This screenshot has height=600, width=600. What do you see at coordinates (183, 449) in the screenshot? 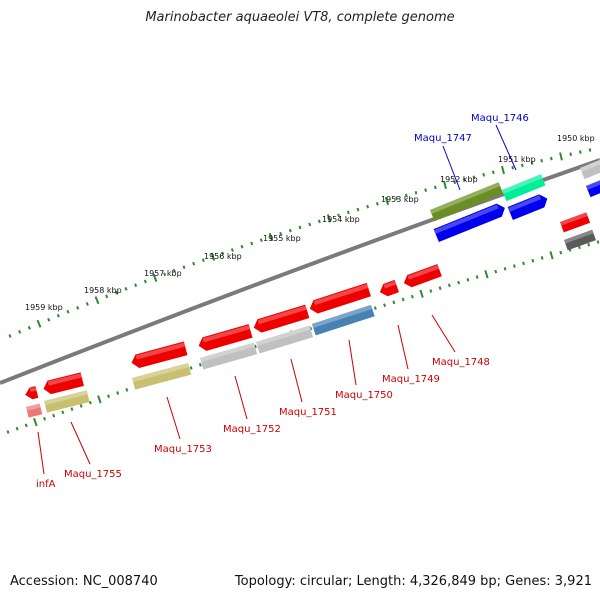
I see `gene-label-maqu_1753: Maqu_1753` at bounding box center [183, 449].